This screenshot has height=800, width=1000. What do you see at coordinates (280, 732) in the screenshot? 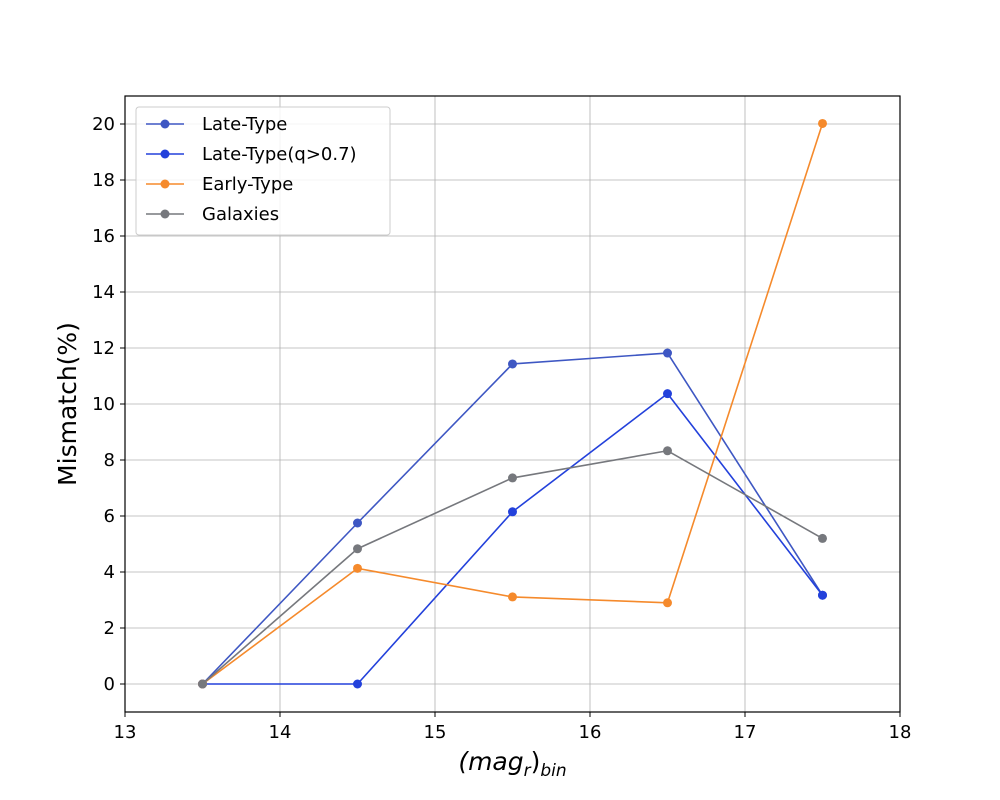
I see `x-tick-label: 14` at bounding box center [280, 732].